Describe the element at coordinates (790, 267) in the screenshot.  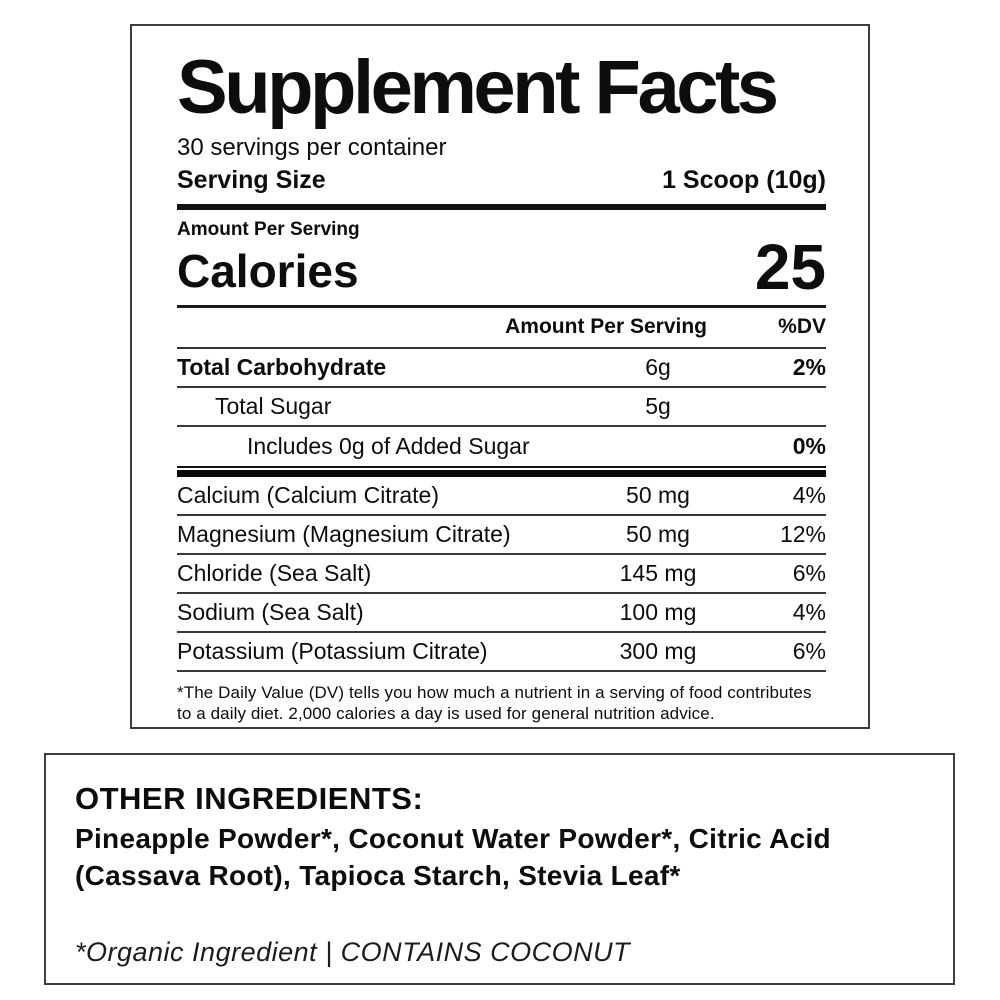
I see `calories-value: 25` at that location.